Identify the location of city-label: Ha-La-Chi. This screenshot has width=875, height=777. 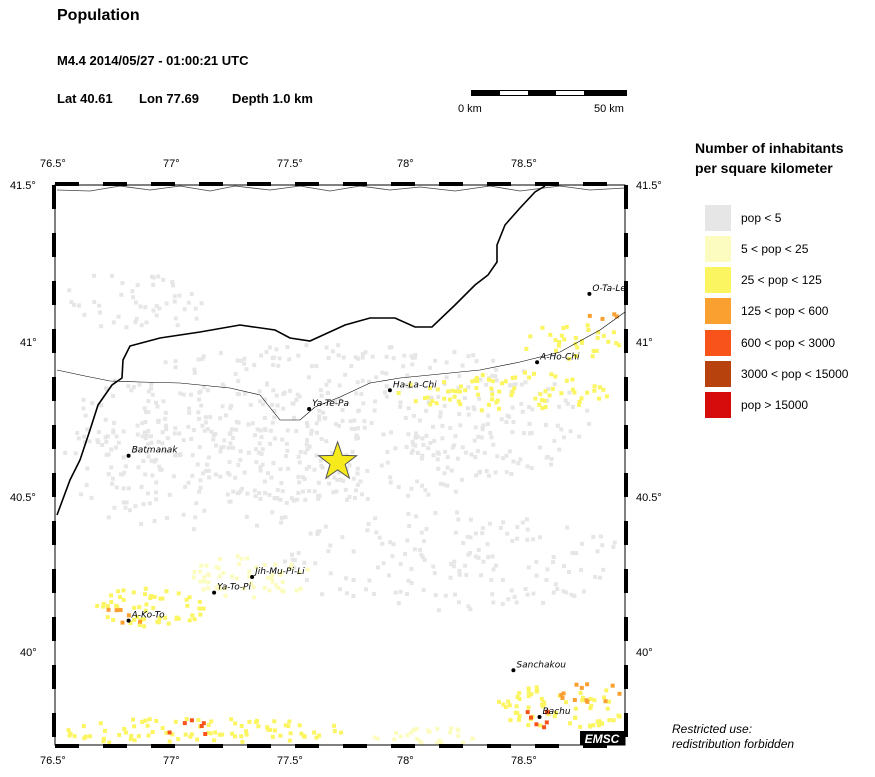
(415, 385).